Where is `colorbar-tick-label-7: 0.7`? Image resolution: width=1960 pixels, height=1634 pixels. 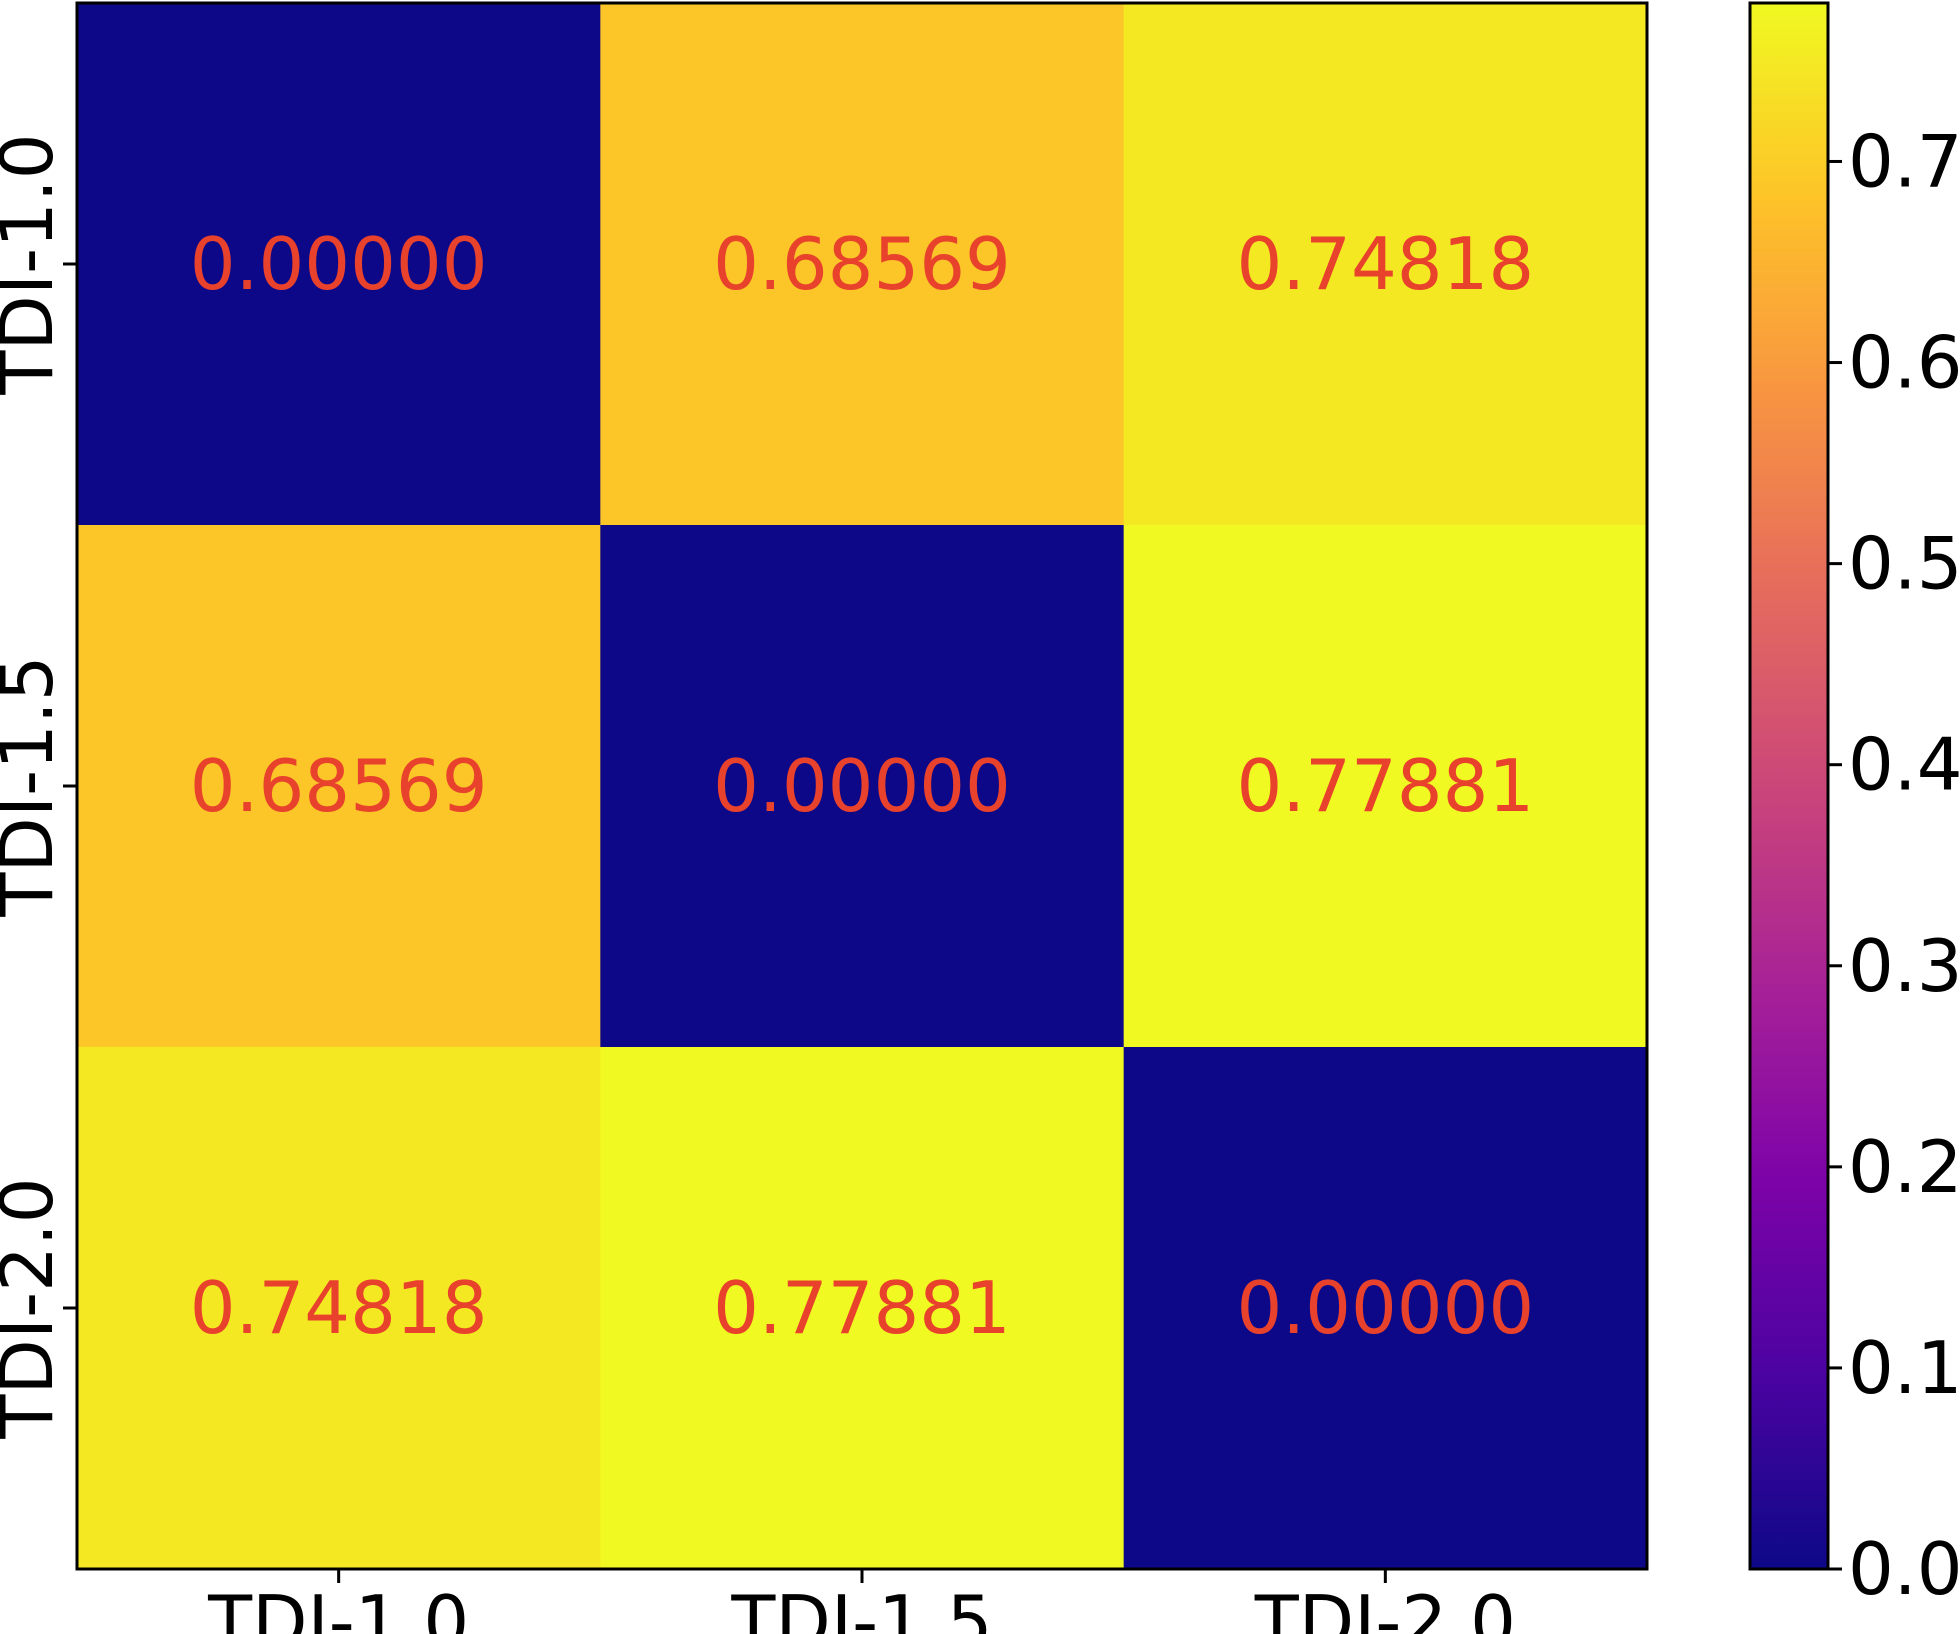 colorbar-tick-label-7: 0.7 is located at coordinates (1904, 161).